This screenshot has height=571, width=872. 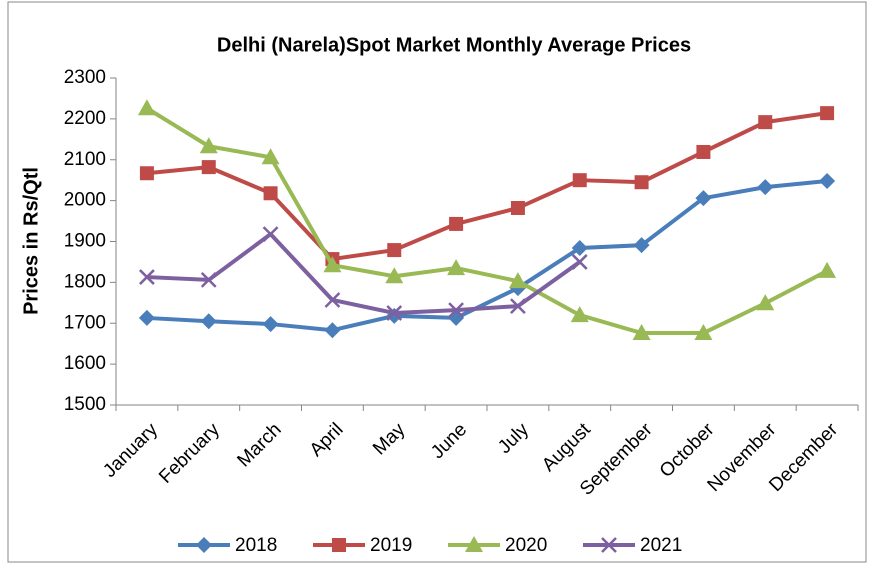 I want to click on y-tick-label: 1800, so click(x=85, y=281).